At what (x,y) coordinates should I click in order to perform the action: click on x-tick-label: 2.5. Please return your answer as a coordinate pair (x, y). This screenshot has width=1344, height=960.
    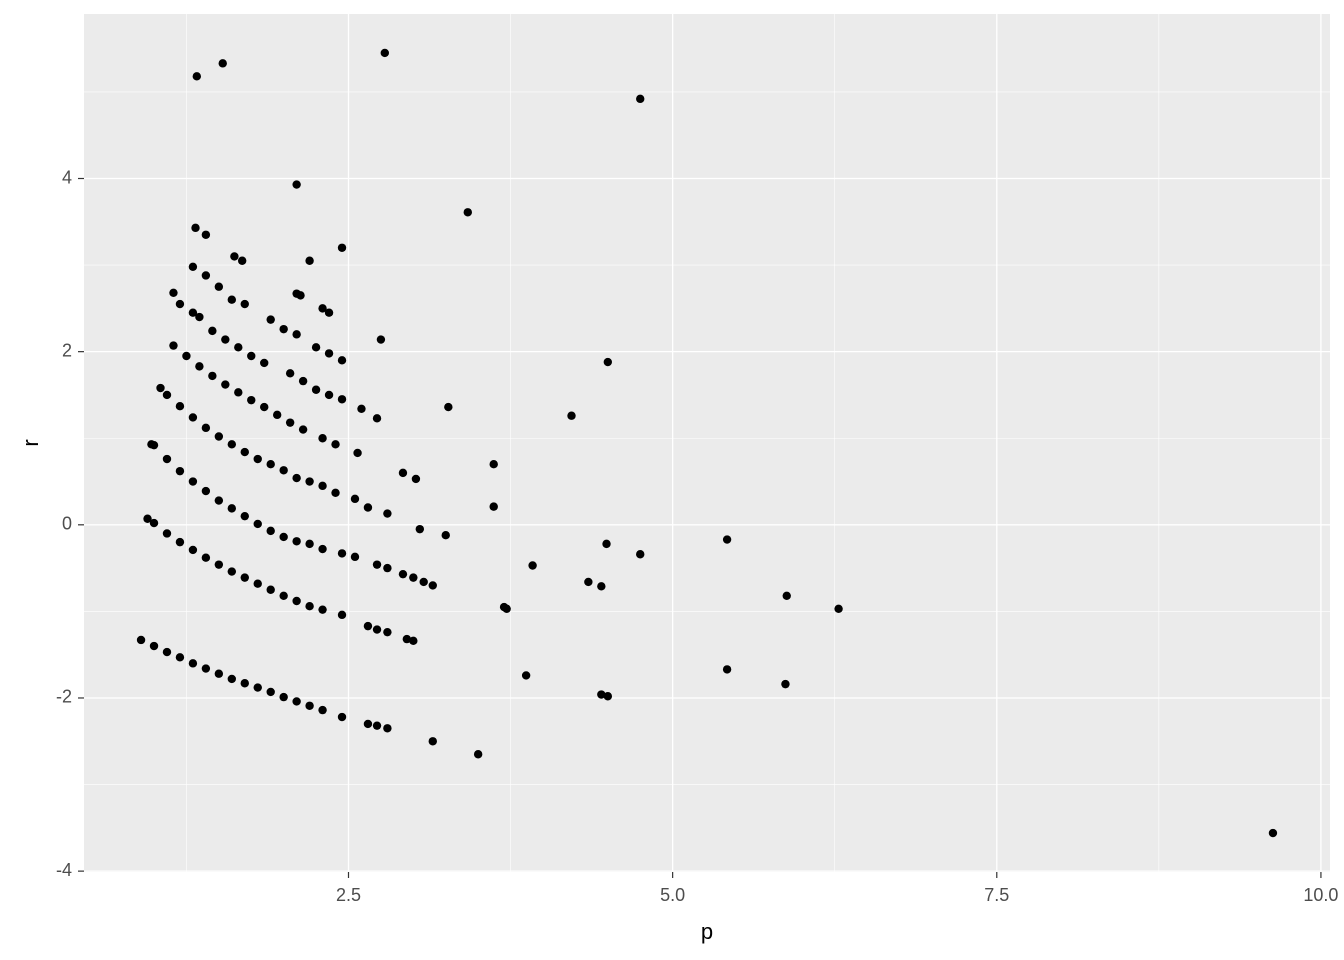
    Looking at the image, I should click on (348, 895).